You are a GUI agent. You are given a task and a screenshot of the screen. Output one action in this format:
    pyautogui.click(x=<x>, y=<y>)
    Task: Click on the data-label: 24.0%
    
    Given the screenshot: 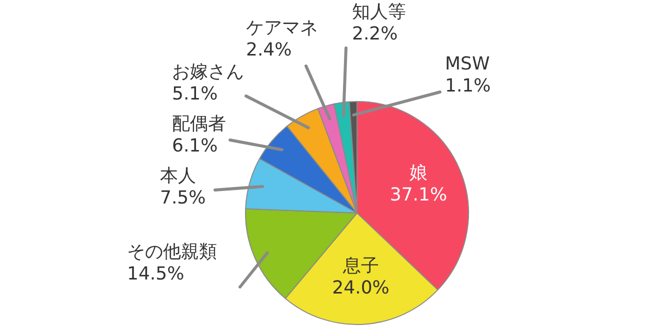 What is the action you would take?
    pyautogui.click(x=361, y=287)
    